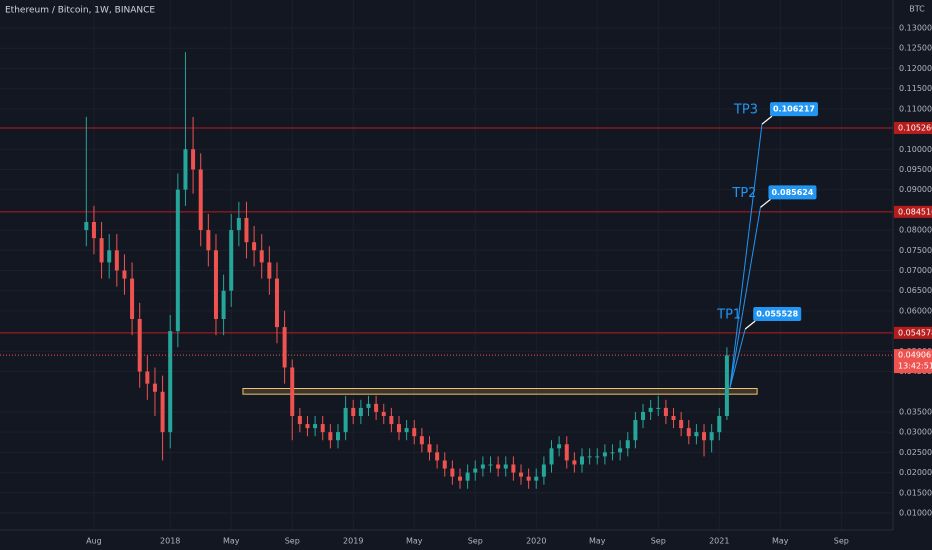  What do you see at coordinates (536, 541) in the screenshot?
I see `x-tick-label: 2020` at bounding box center [536, 541].